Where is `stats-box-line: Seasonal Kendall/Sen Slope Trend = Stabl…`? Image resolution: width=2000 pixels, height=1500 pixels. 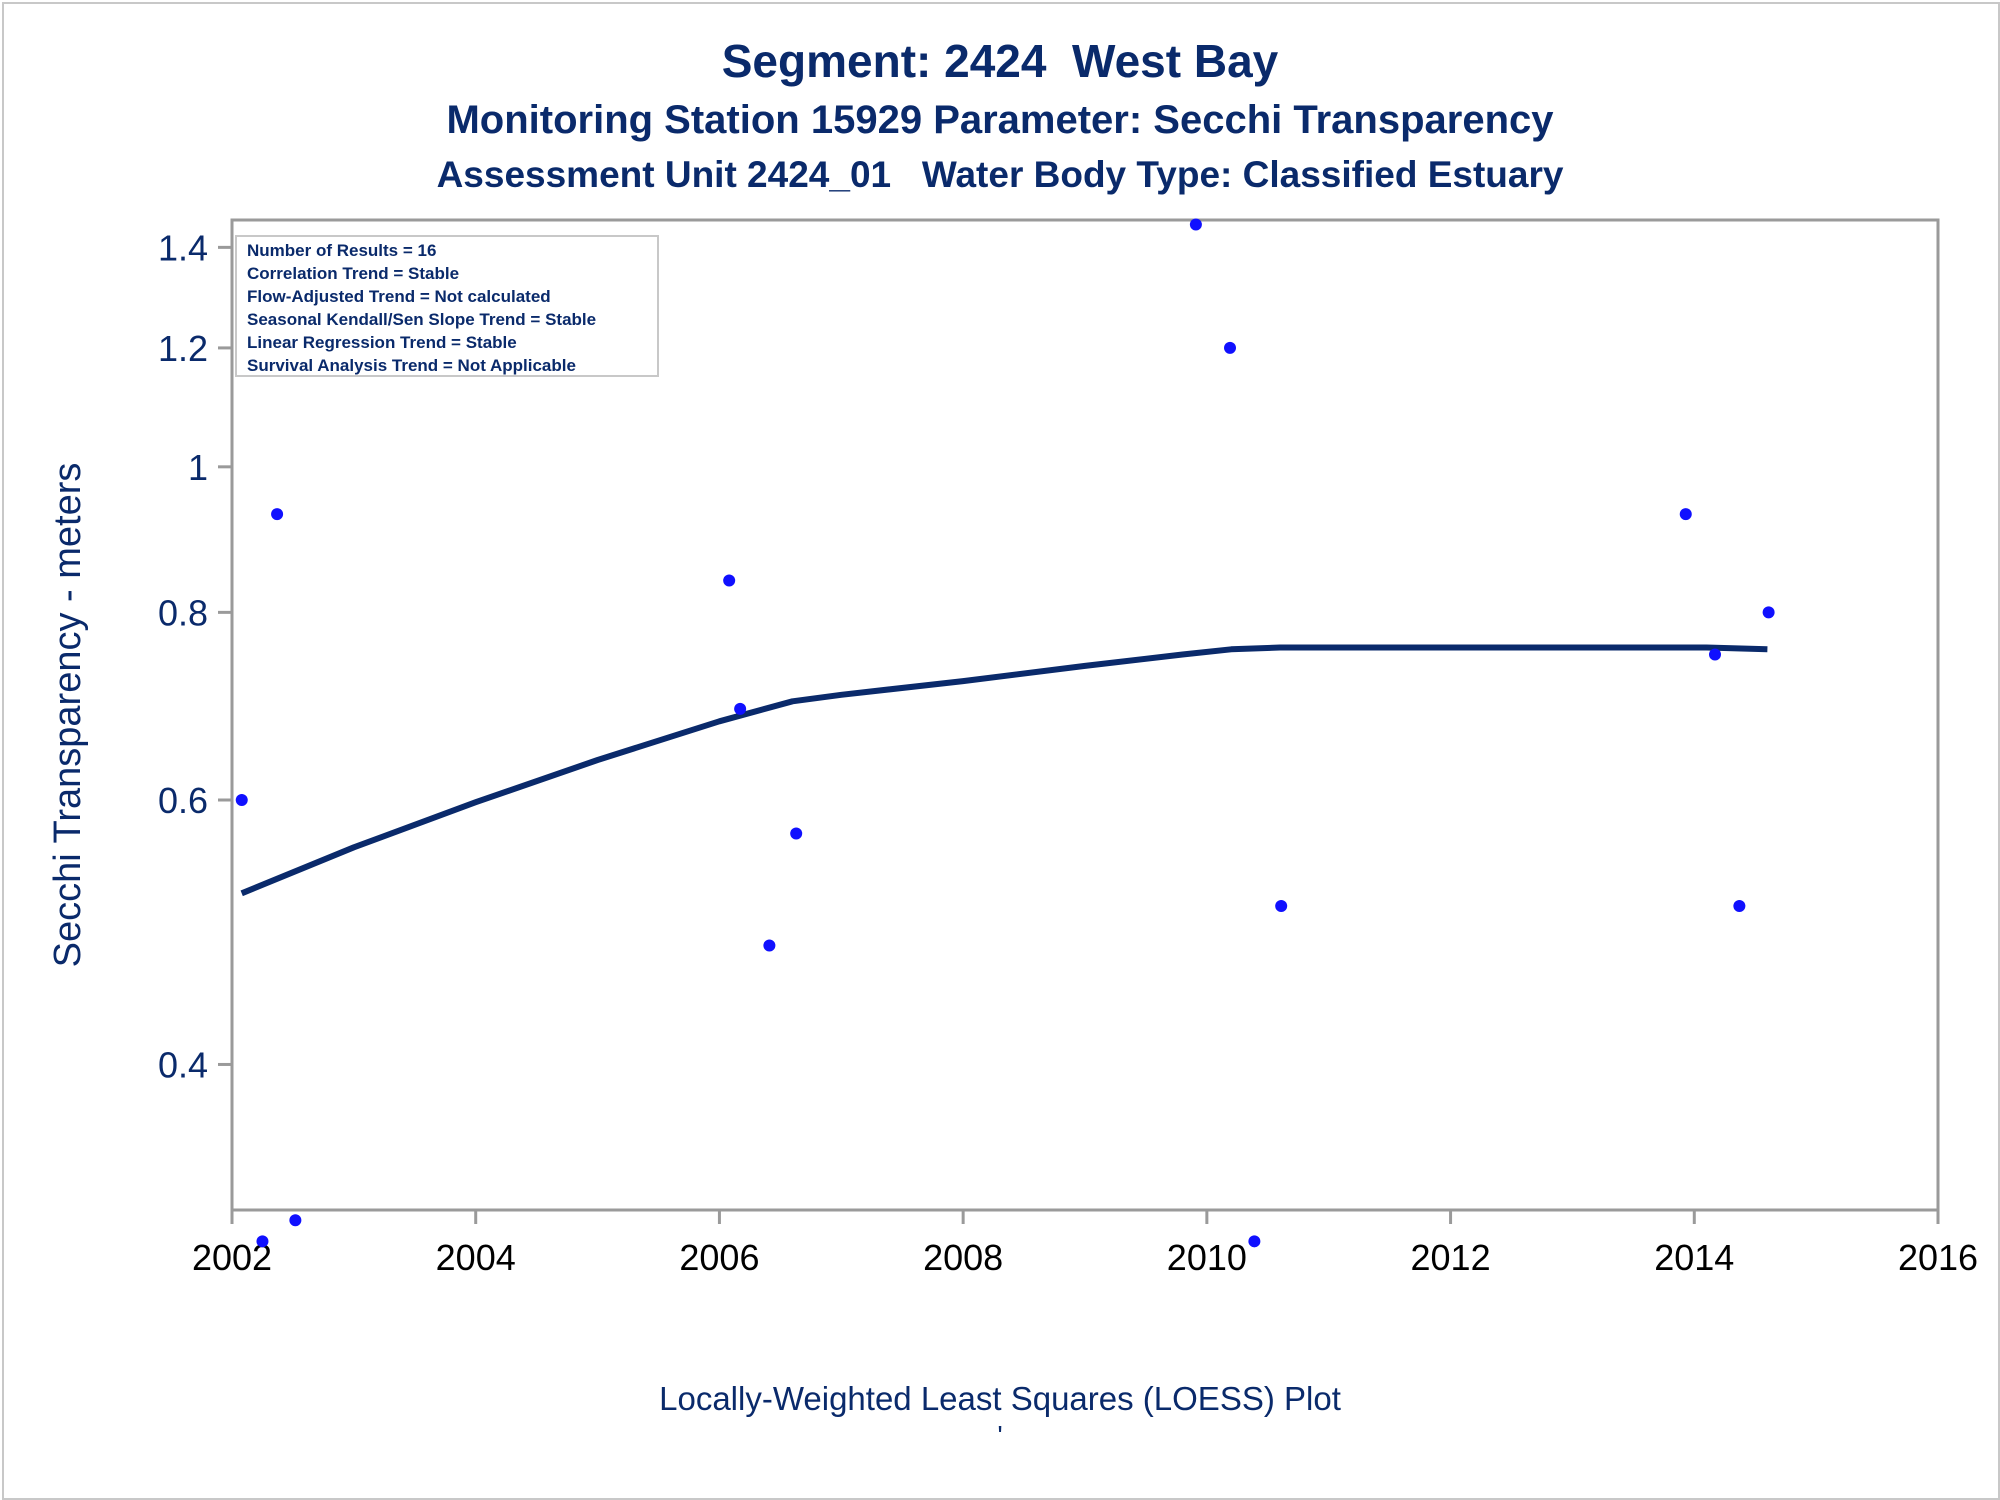 stats-box-line: Seasonal Kendall/Sen Slope Trend = Stabl… is located at coordinates (421, 319).